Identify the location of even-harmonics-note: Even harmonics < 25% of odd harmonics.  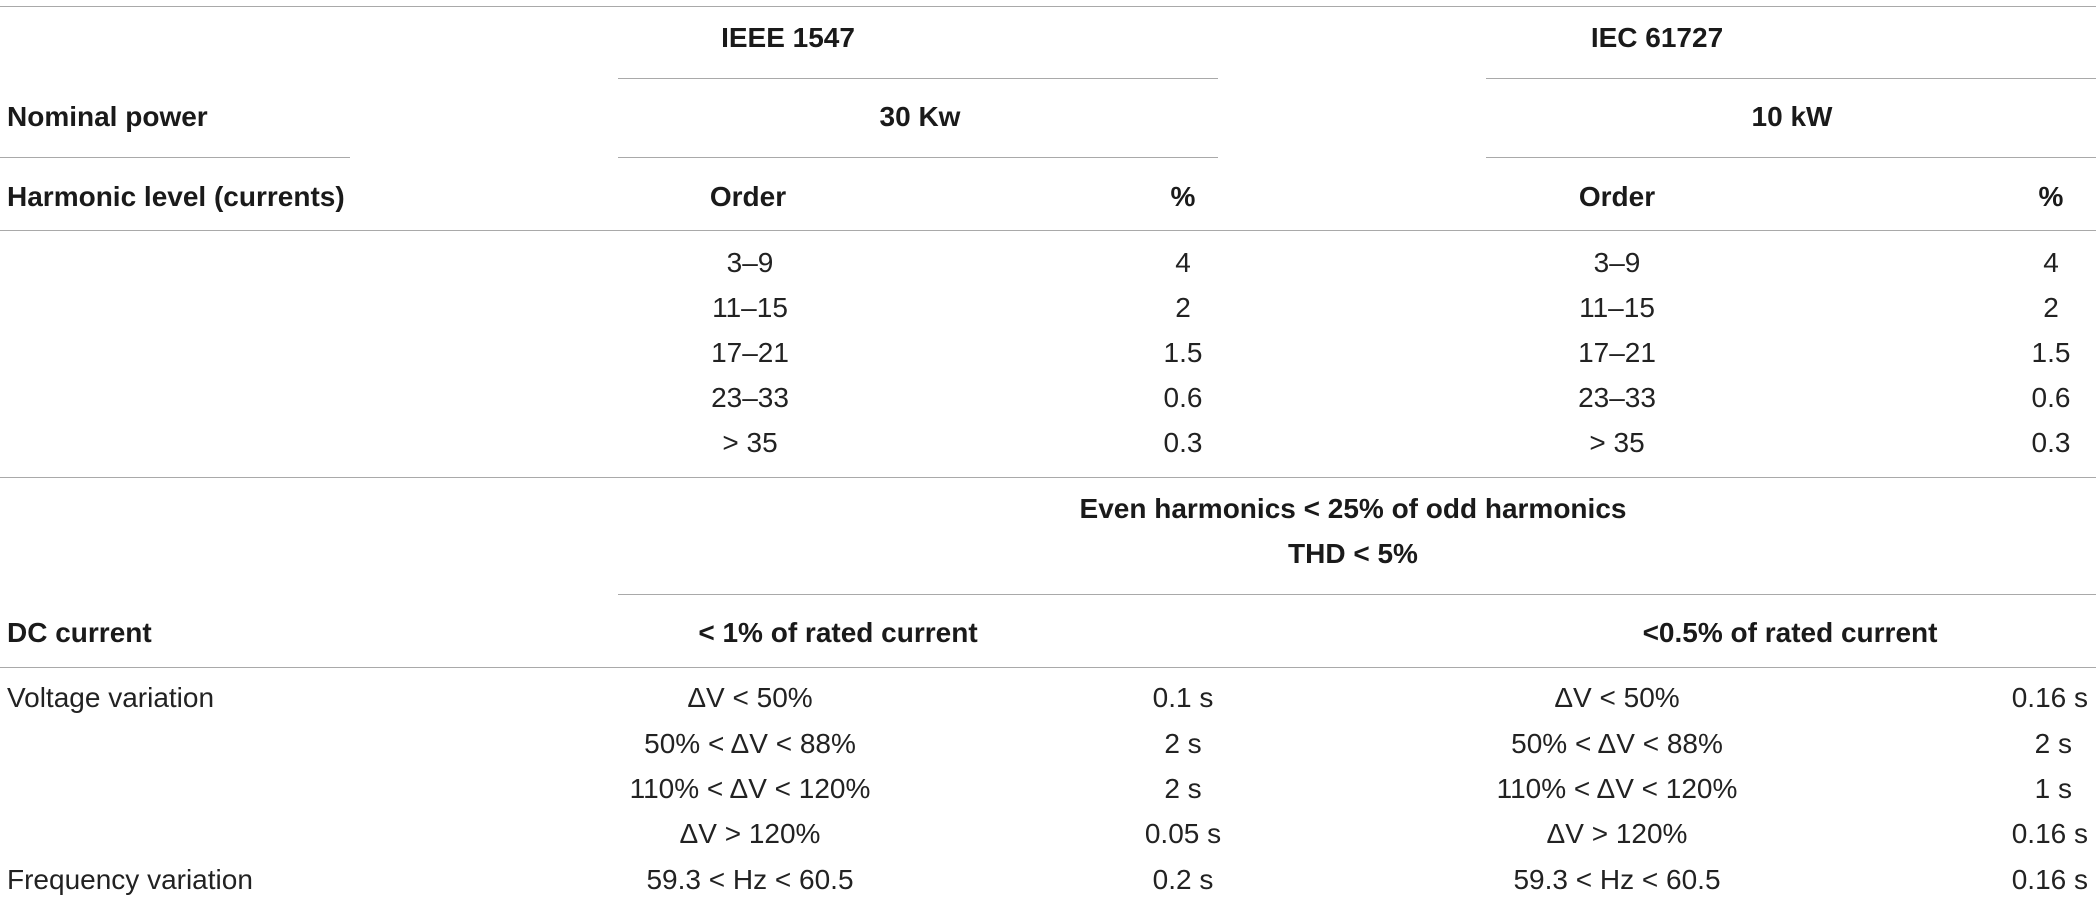
(1353, 508).